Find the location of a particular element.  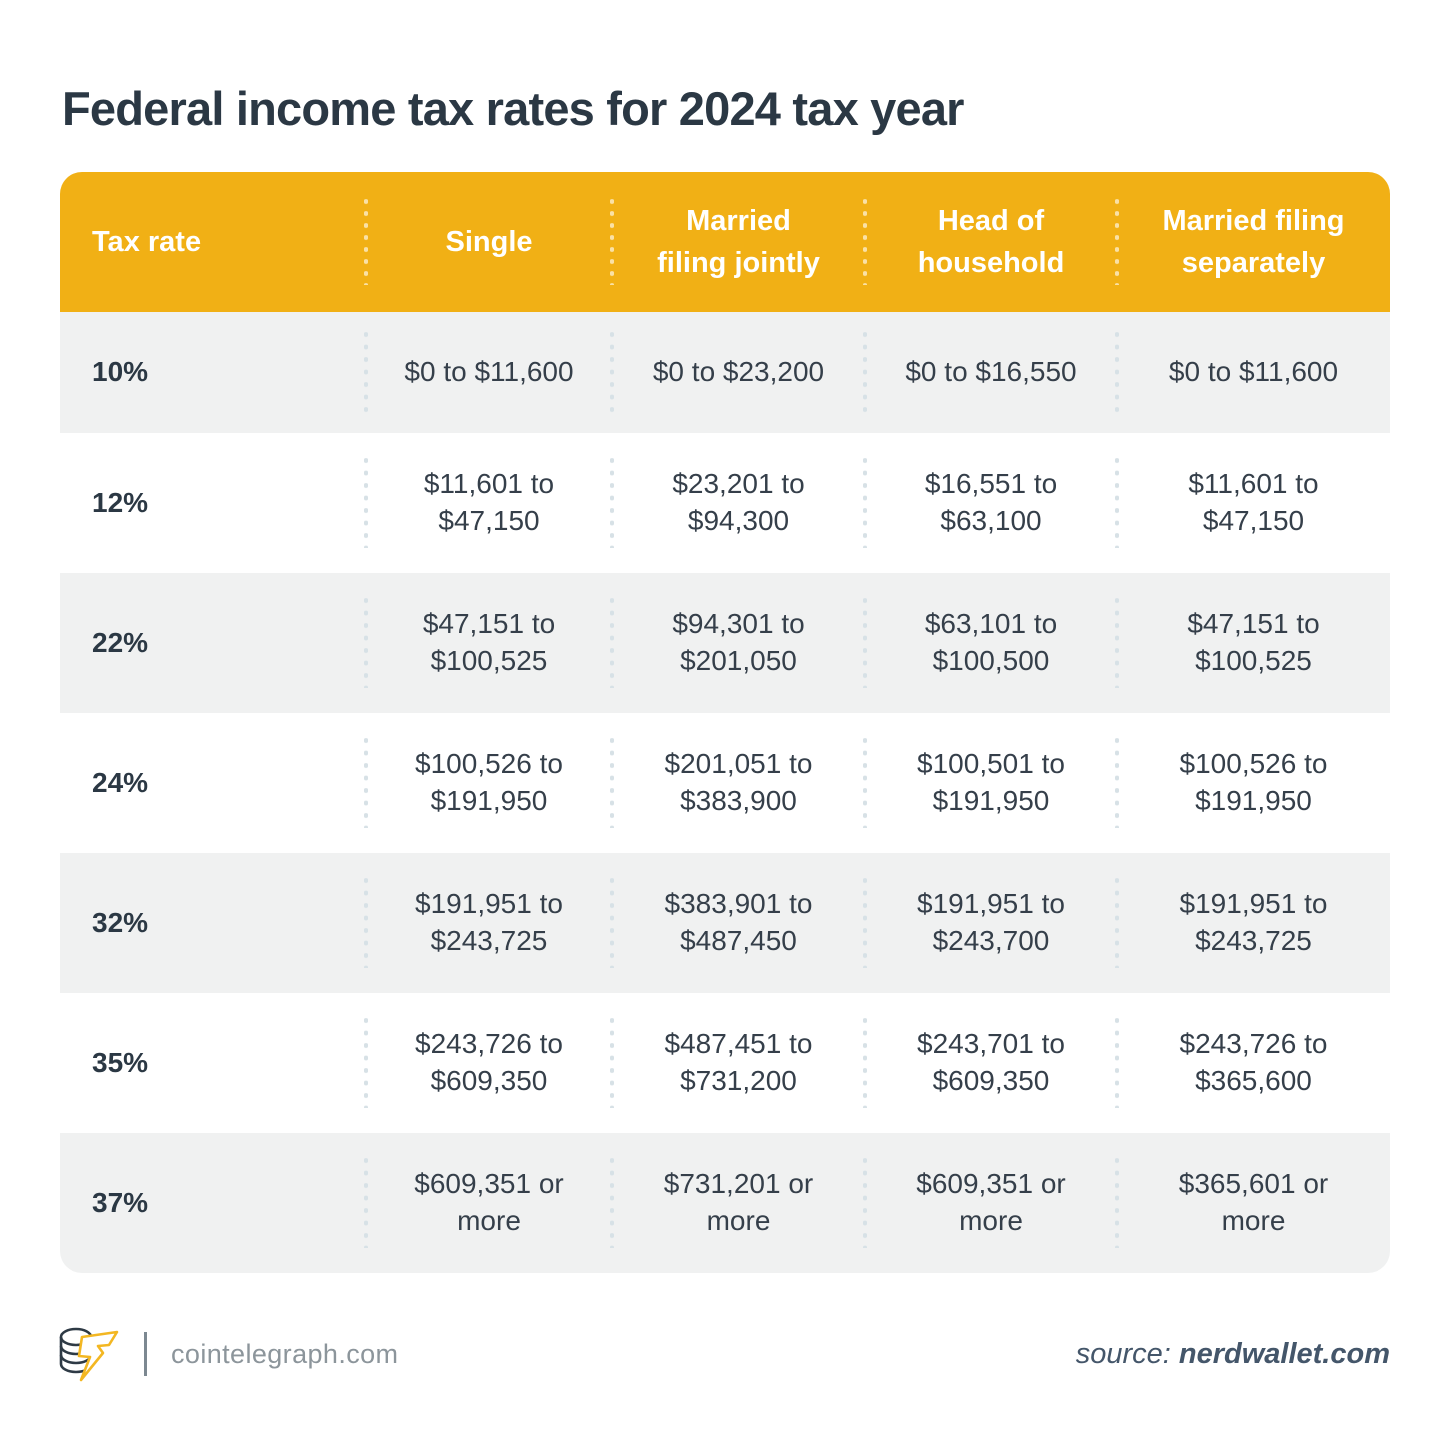

income-bracket-cell: $243,726 to $365,600 is located at coordinates (1253, 1063).